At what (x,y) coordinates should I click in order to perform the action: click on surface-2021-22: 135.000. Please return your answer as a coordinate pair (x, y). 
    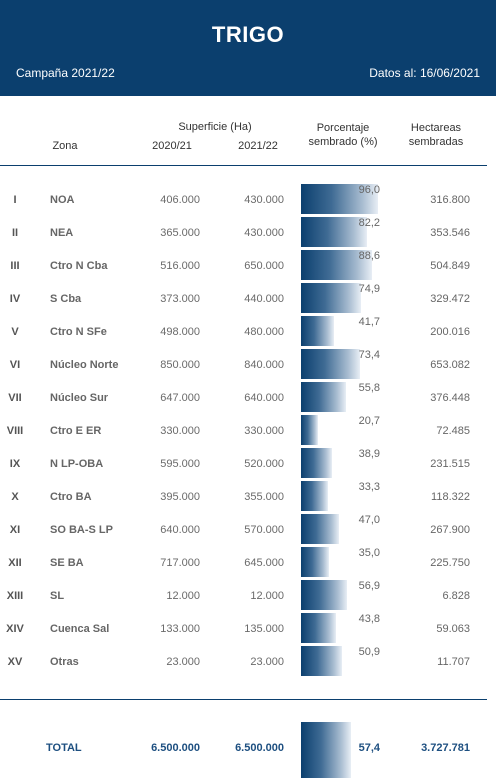
    Looking at the image, I should click on (264, 629).